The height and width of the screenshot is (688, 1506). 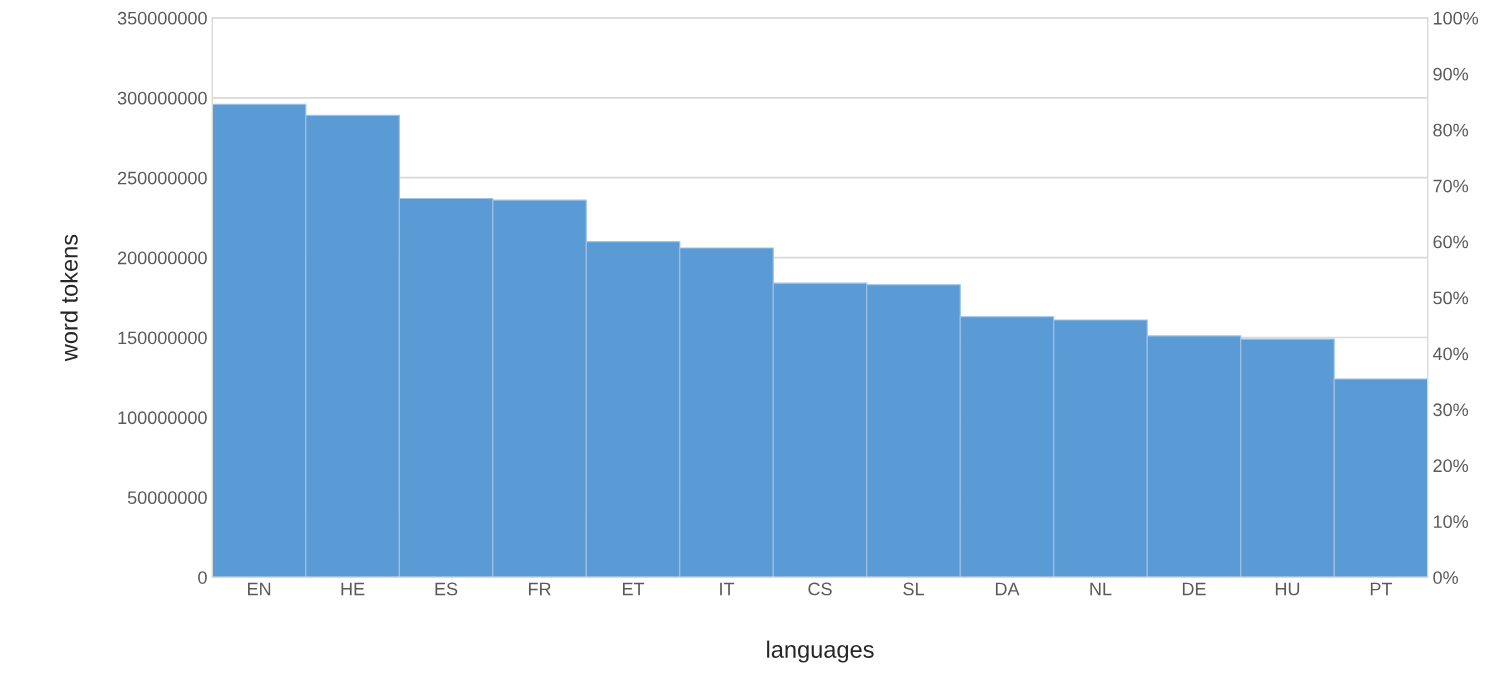 What do you see at coordinates (1451, 298) in the screenshot?
I see `y2-tick-label: 50%` at bounding box center [1451, 298].